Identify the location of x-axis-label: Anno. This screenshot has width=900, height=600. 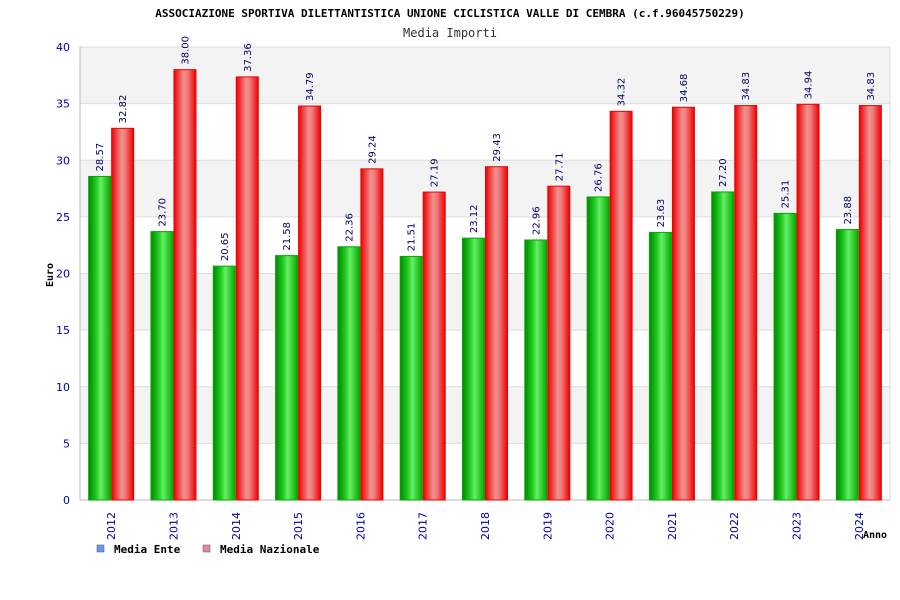
(875, 535).